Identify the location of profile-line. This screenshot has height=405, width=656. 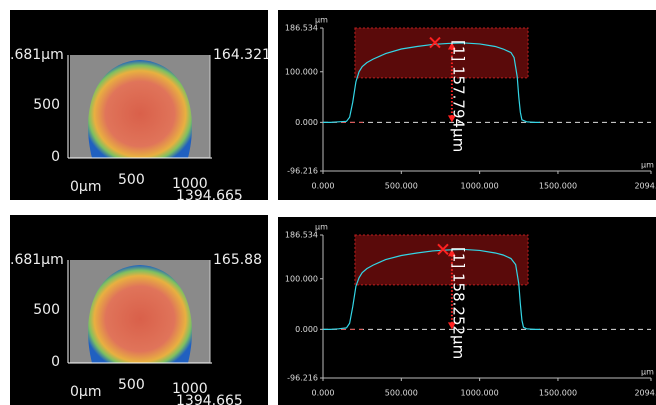
(431, 289).